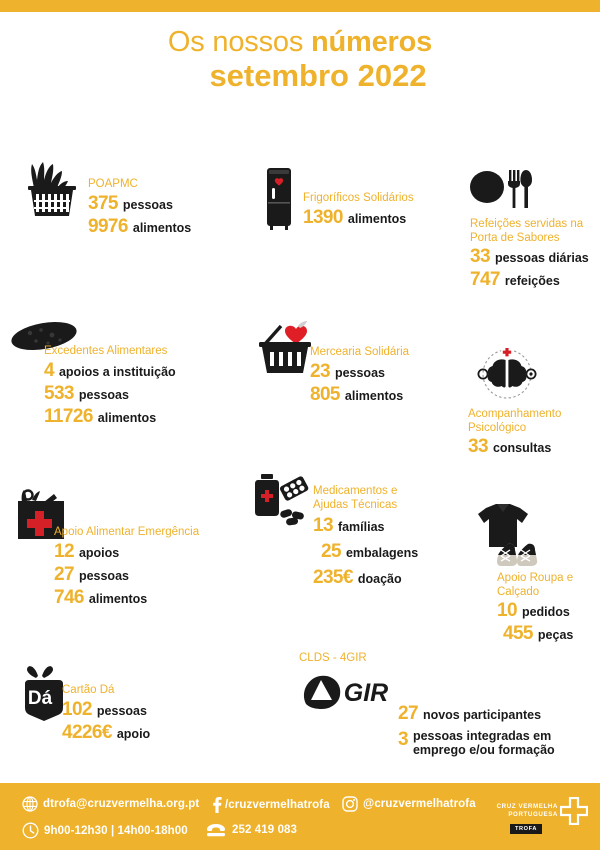 The image size is (600, 850). Describe the element at coordinates (103, 203) in the screenshot. I see `stat-number: 375` at that location.